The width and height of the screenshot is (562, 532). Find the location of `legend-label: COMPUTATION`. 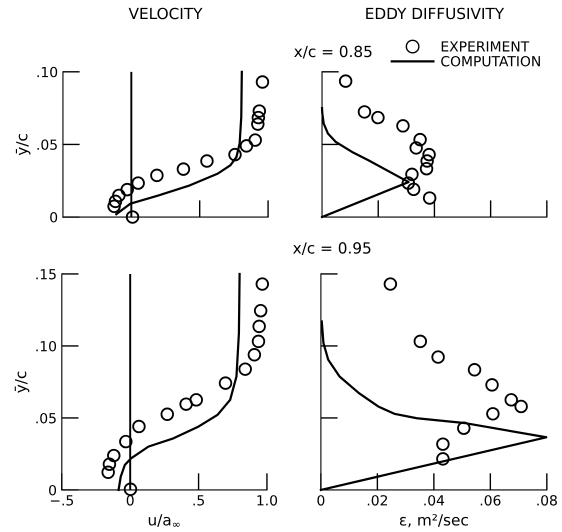

legend-label: COMPUTATION is located at coordinates (490, 61).